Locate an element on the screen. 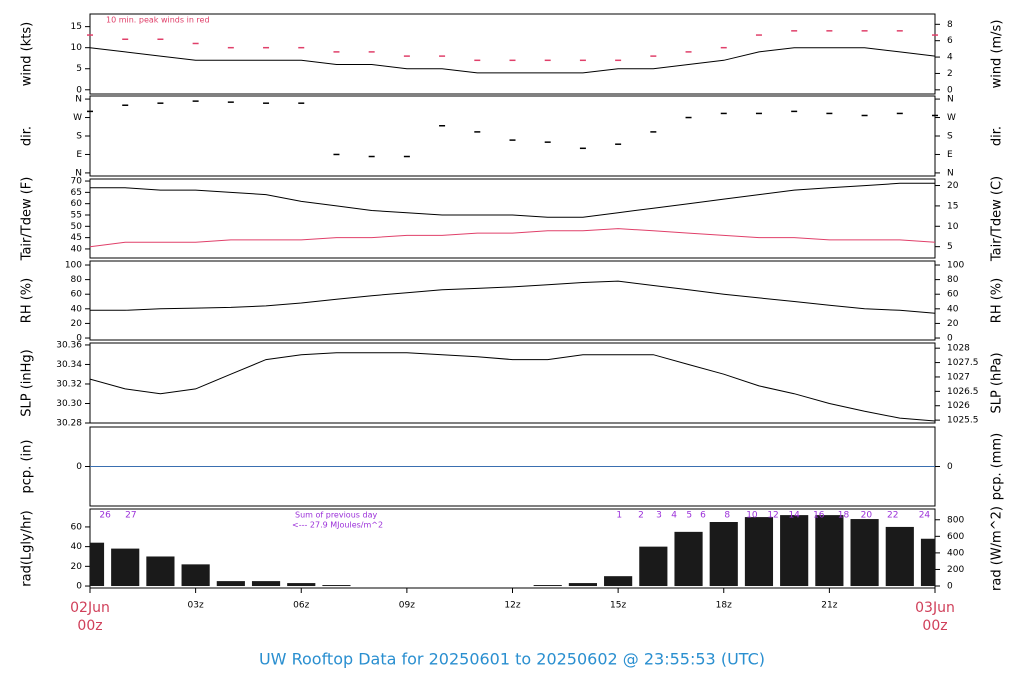 This screenshot has height=700, width=1024. y-tick-label: 10 is located at coordinates (77, 48).